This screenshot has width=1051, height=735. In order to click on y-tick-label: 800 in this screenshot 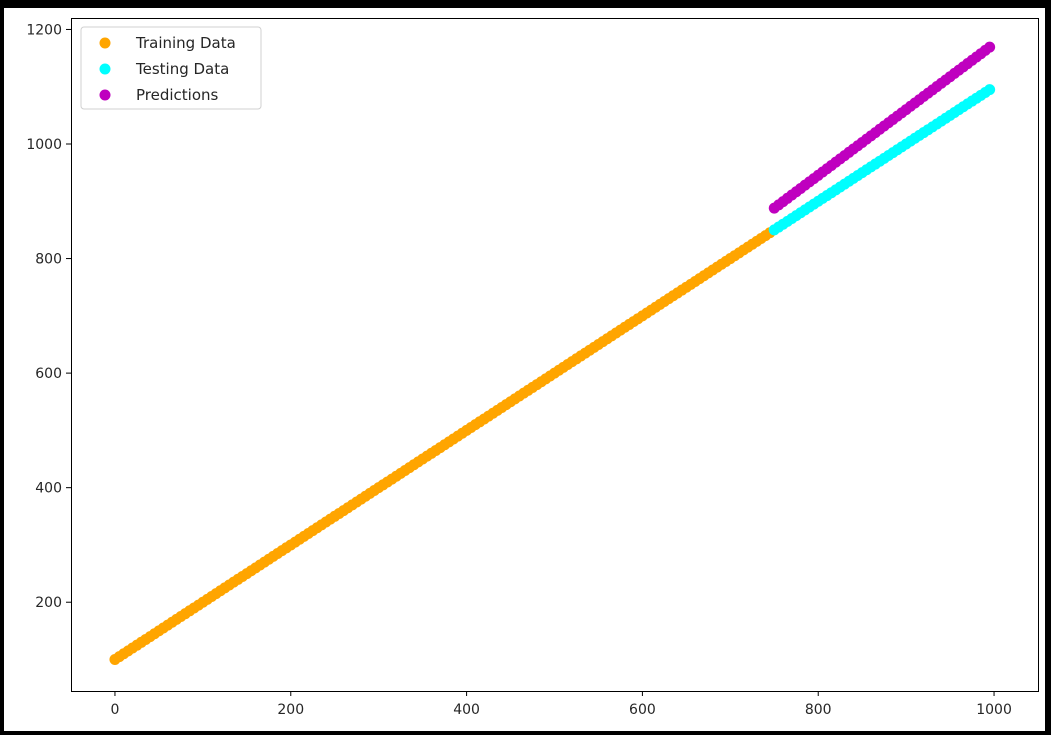, I will do `click(48, 260)`.